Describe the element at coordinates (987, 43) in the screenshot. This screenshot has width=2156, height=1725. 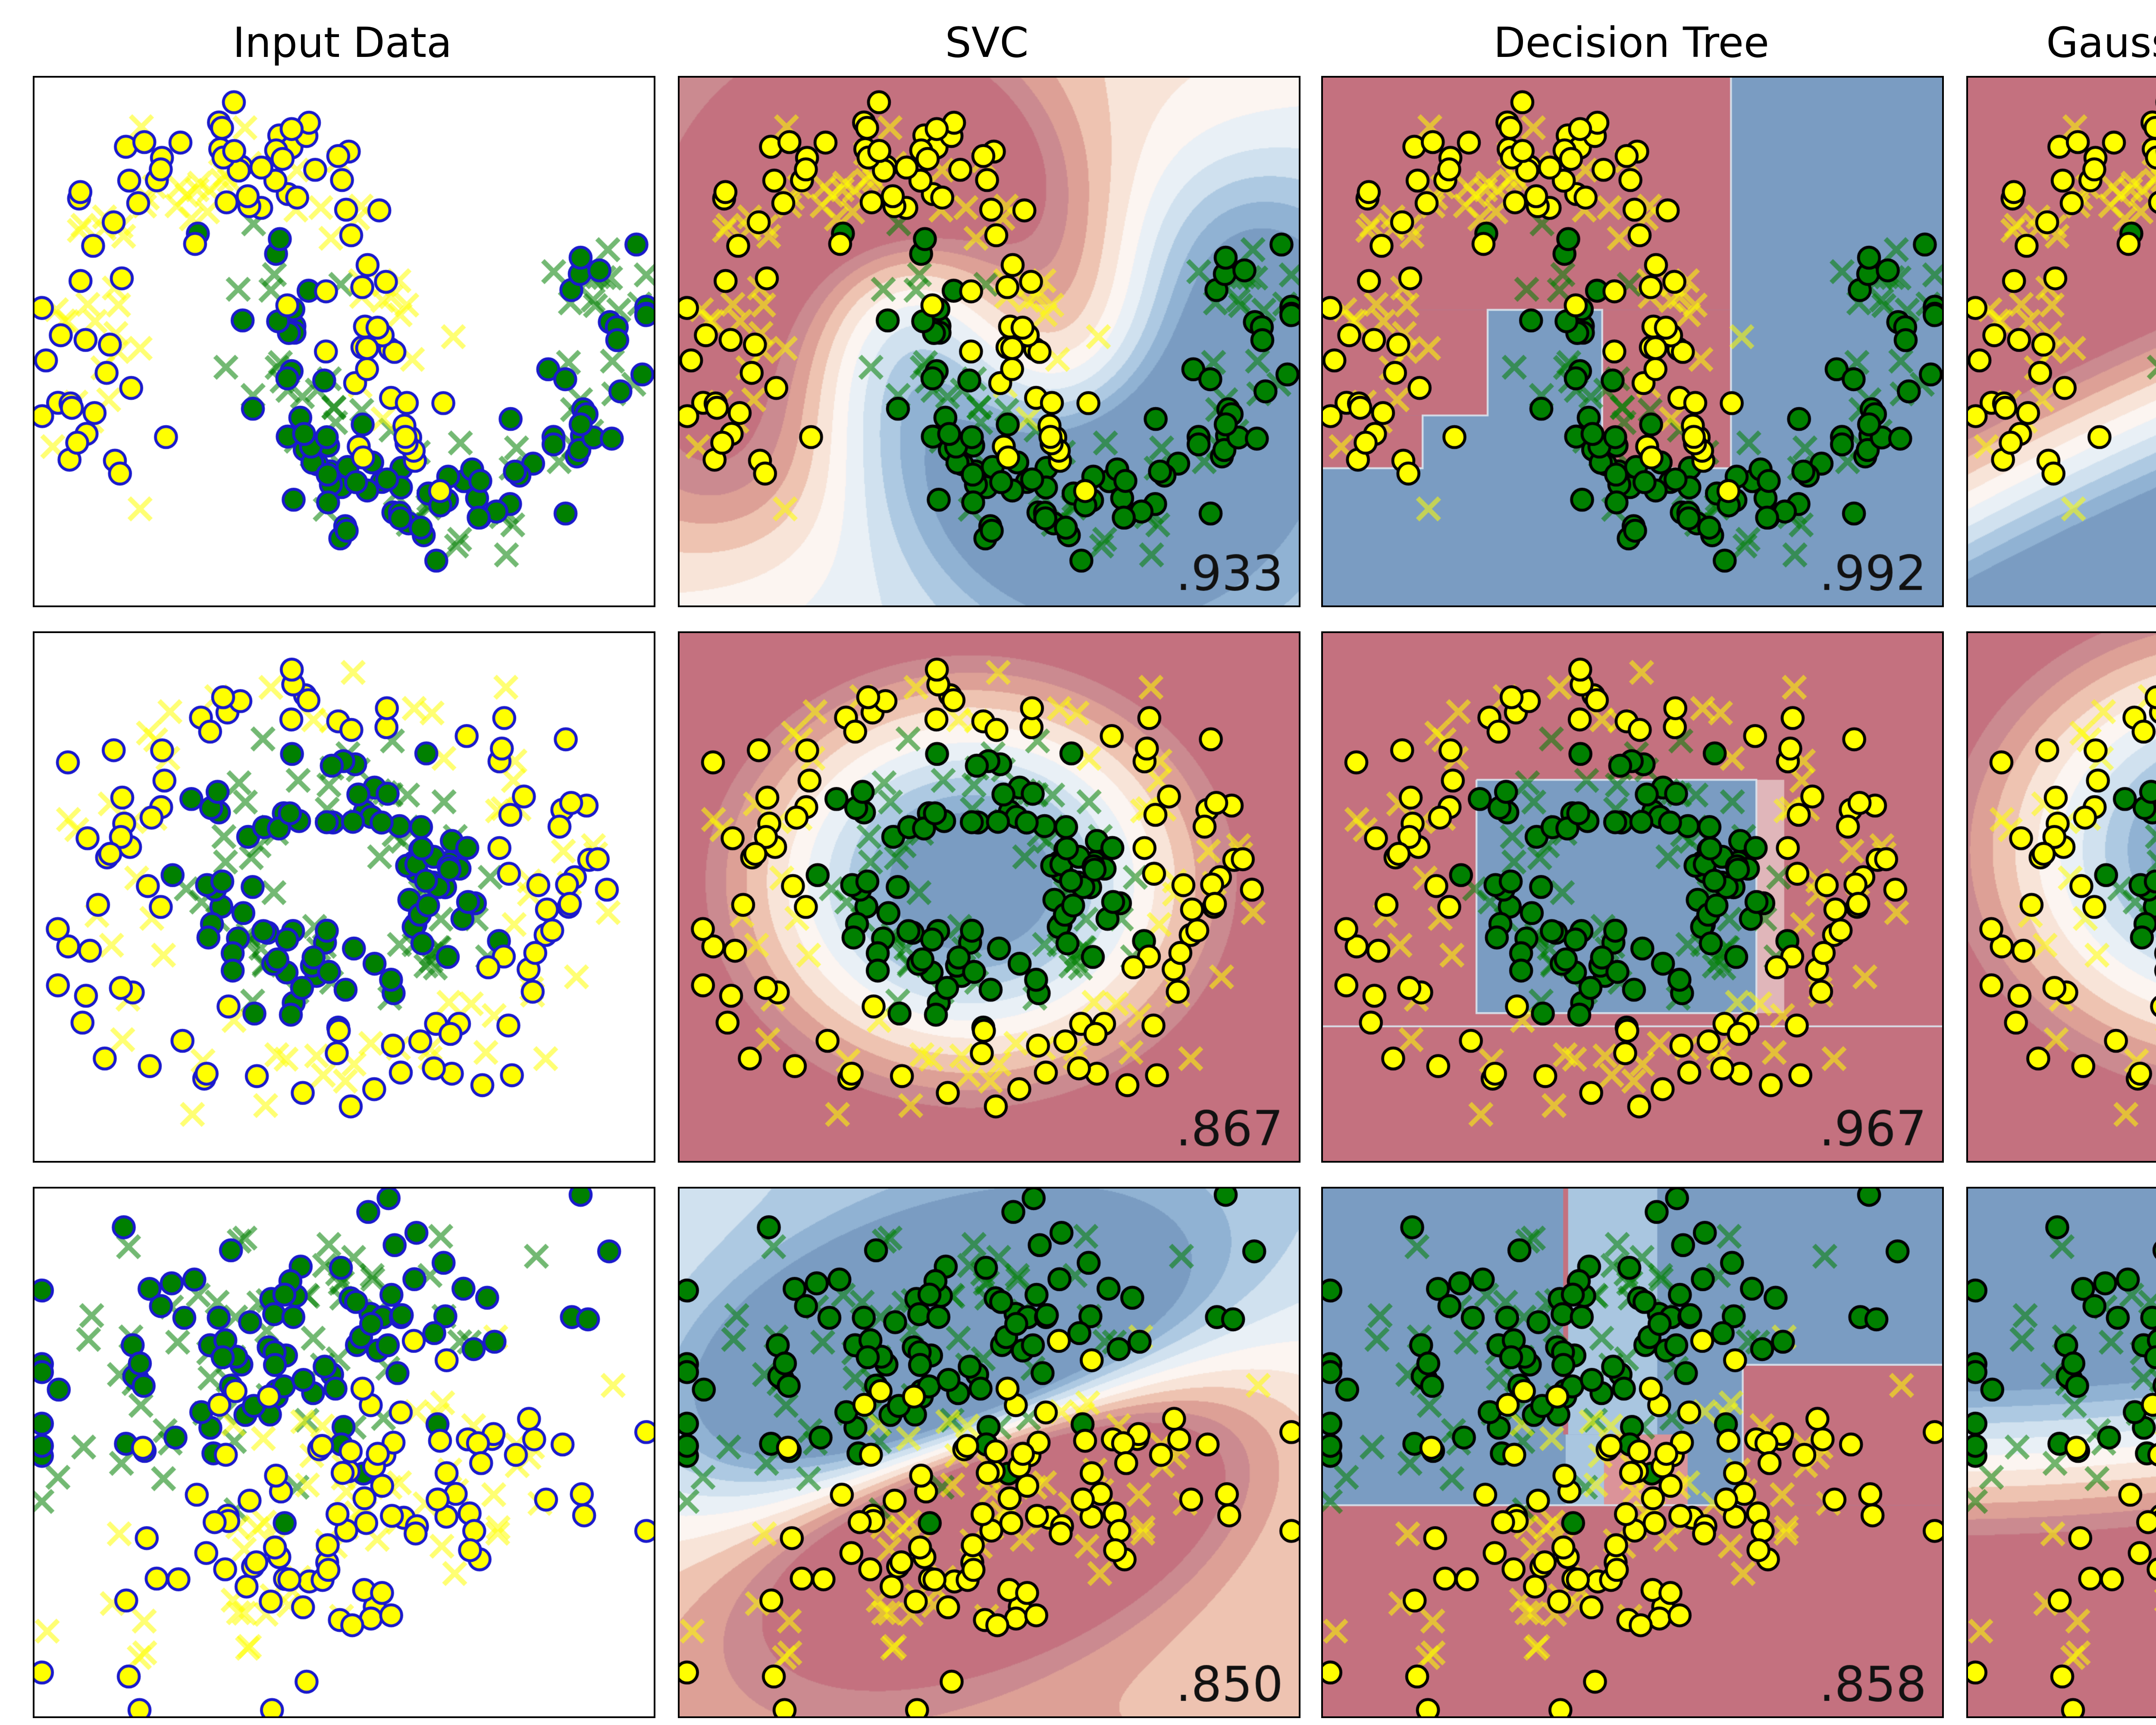
I see `column-title-svc: SVC` at that location.